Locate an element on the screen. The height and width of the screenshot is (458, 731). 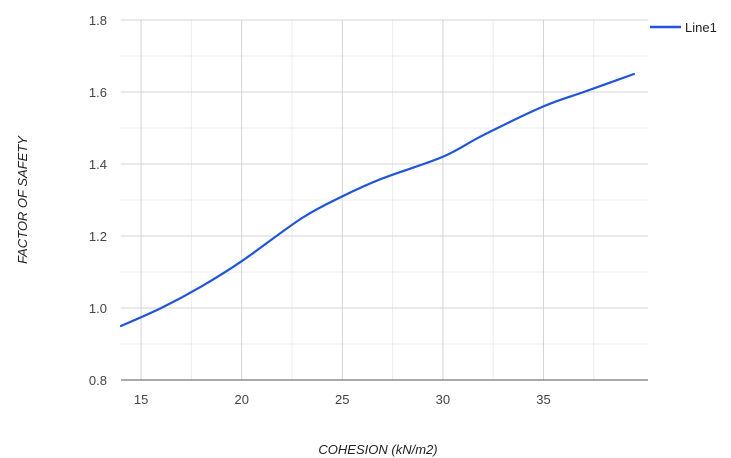
y-tick-label: 1.2 is located at coordinates (98, 236).